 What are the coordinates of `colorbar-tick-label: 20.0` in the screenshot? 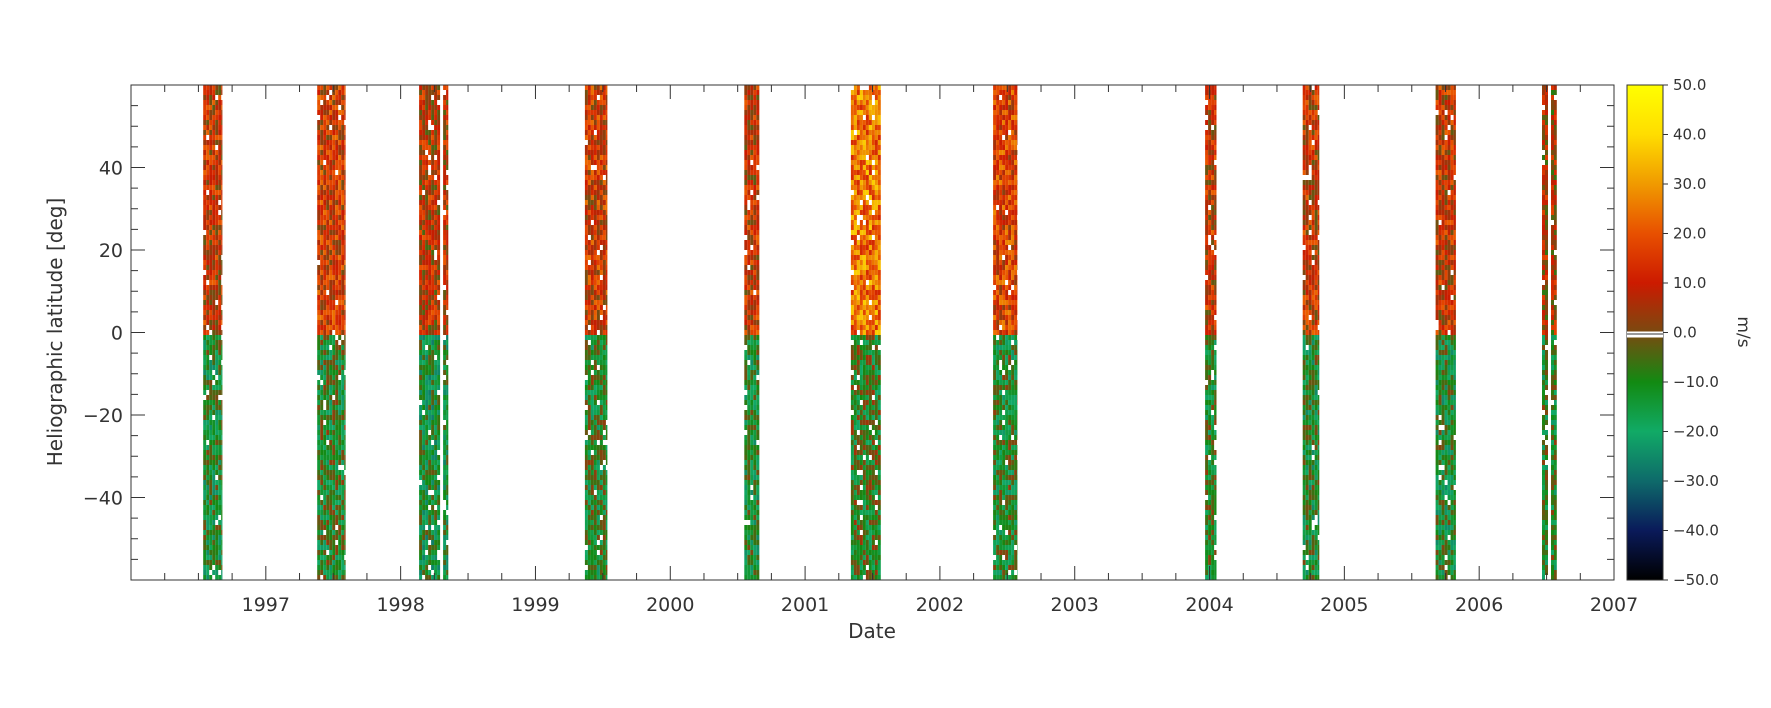 It's located at (1689, 234).